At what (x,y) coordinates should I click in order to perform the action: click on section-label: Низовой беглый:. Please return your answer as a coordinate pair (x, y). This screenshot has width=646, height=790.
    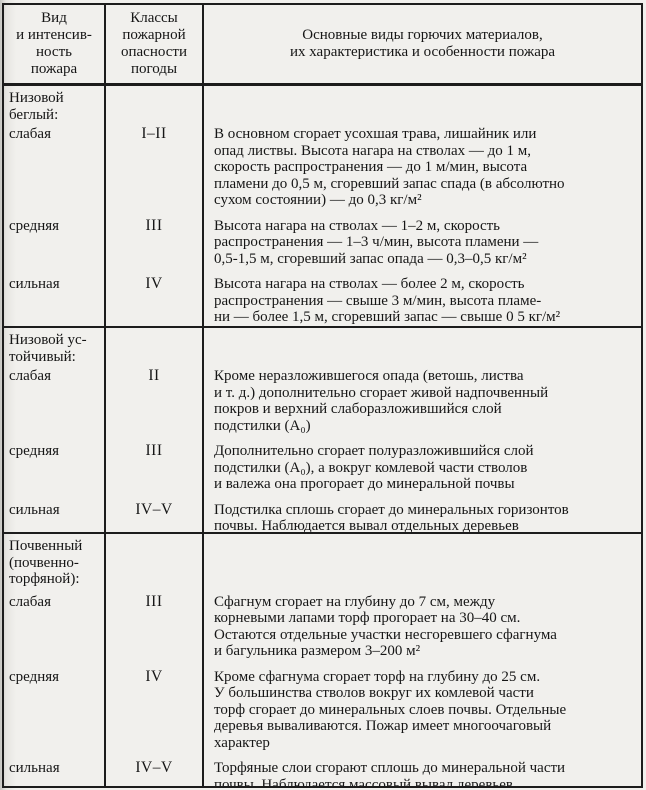
    Looking at the image, I should click on (55, 104).